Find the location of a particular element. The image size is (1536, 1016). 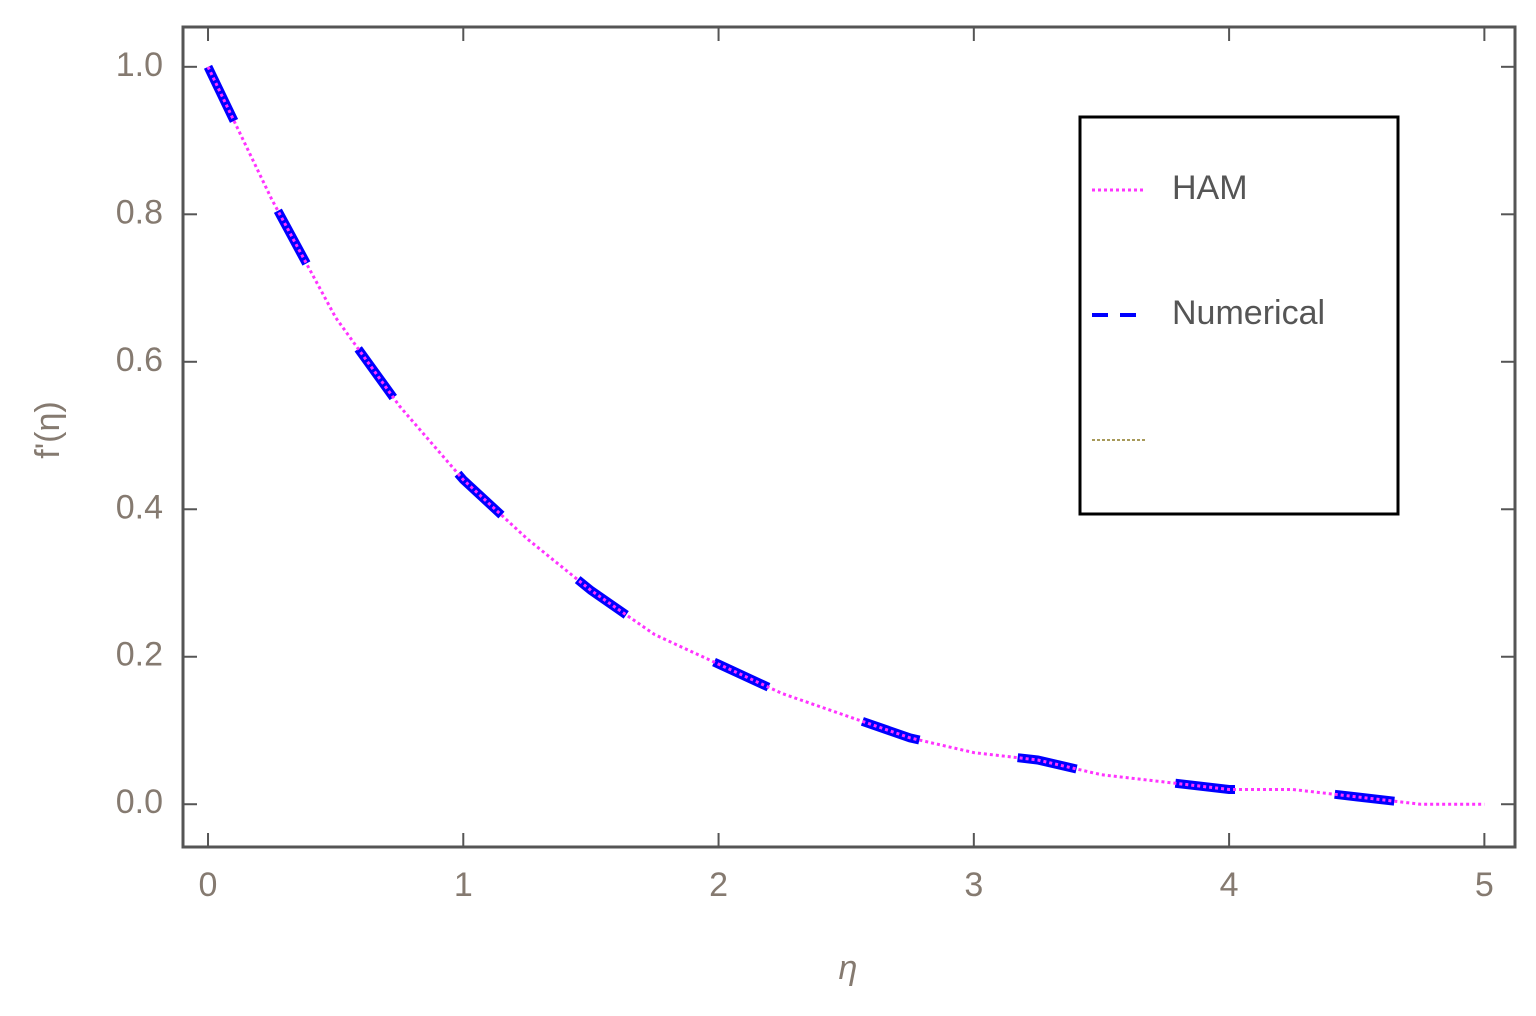

y-tick-label: 1.0 is located at coordinates (139, 65).